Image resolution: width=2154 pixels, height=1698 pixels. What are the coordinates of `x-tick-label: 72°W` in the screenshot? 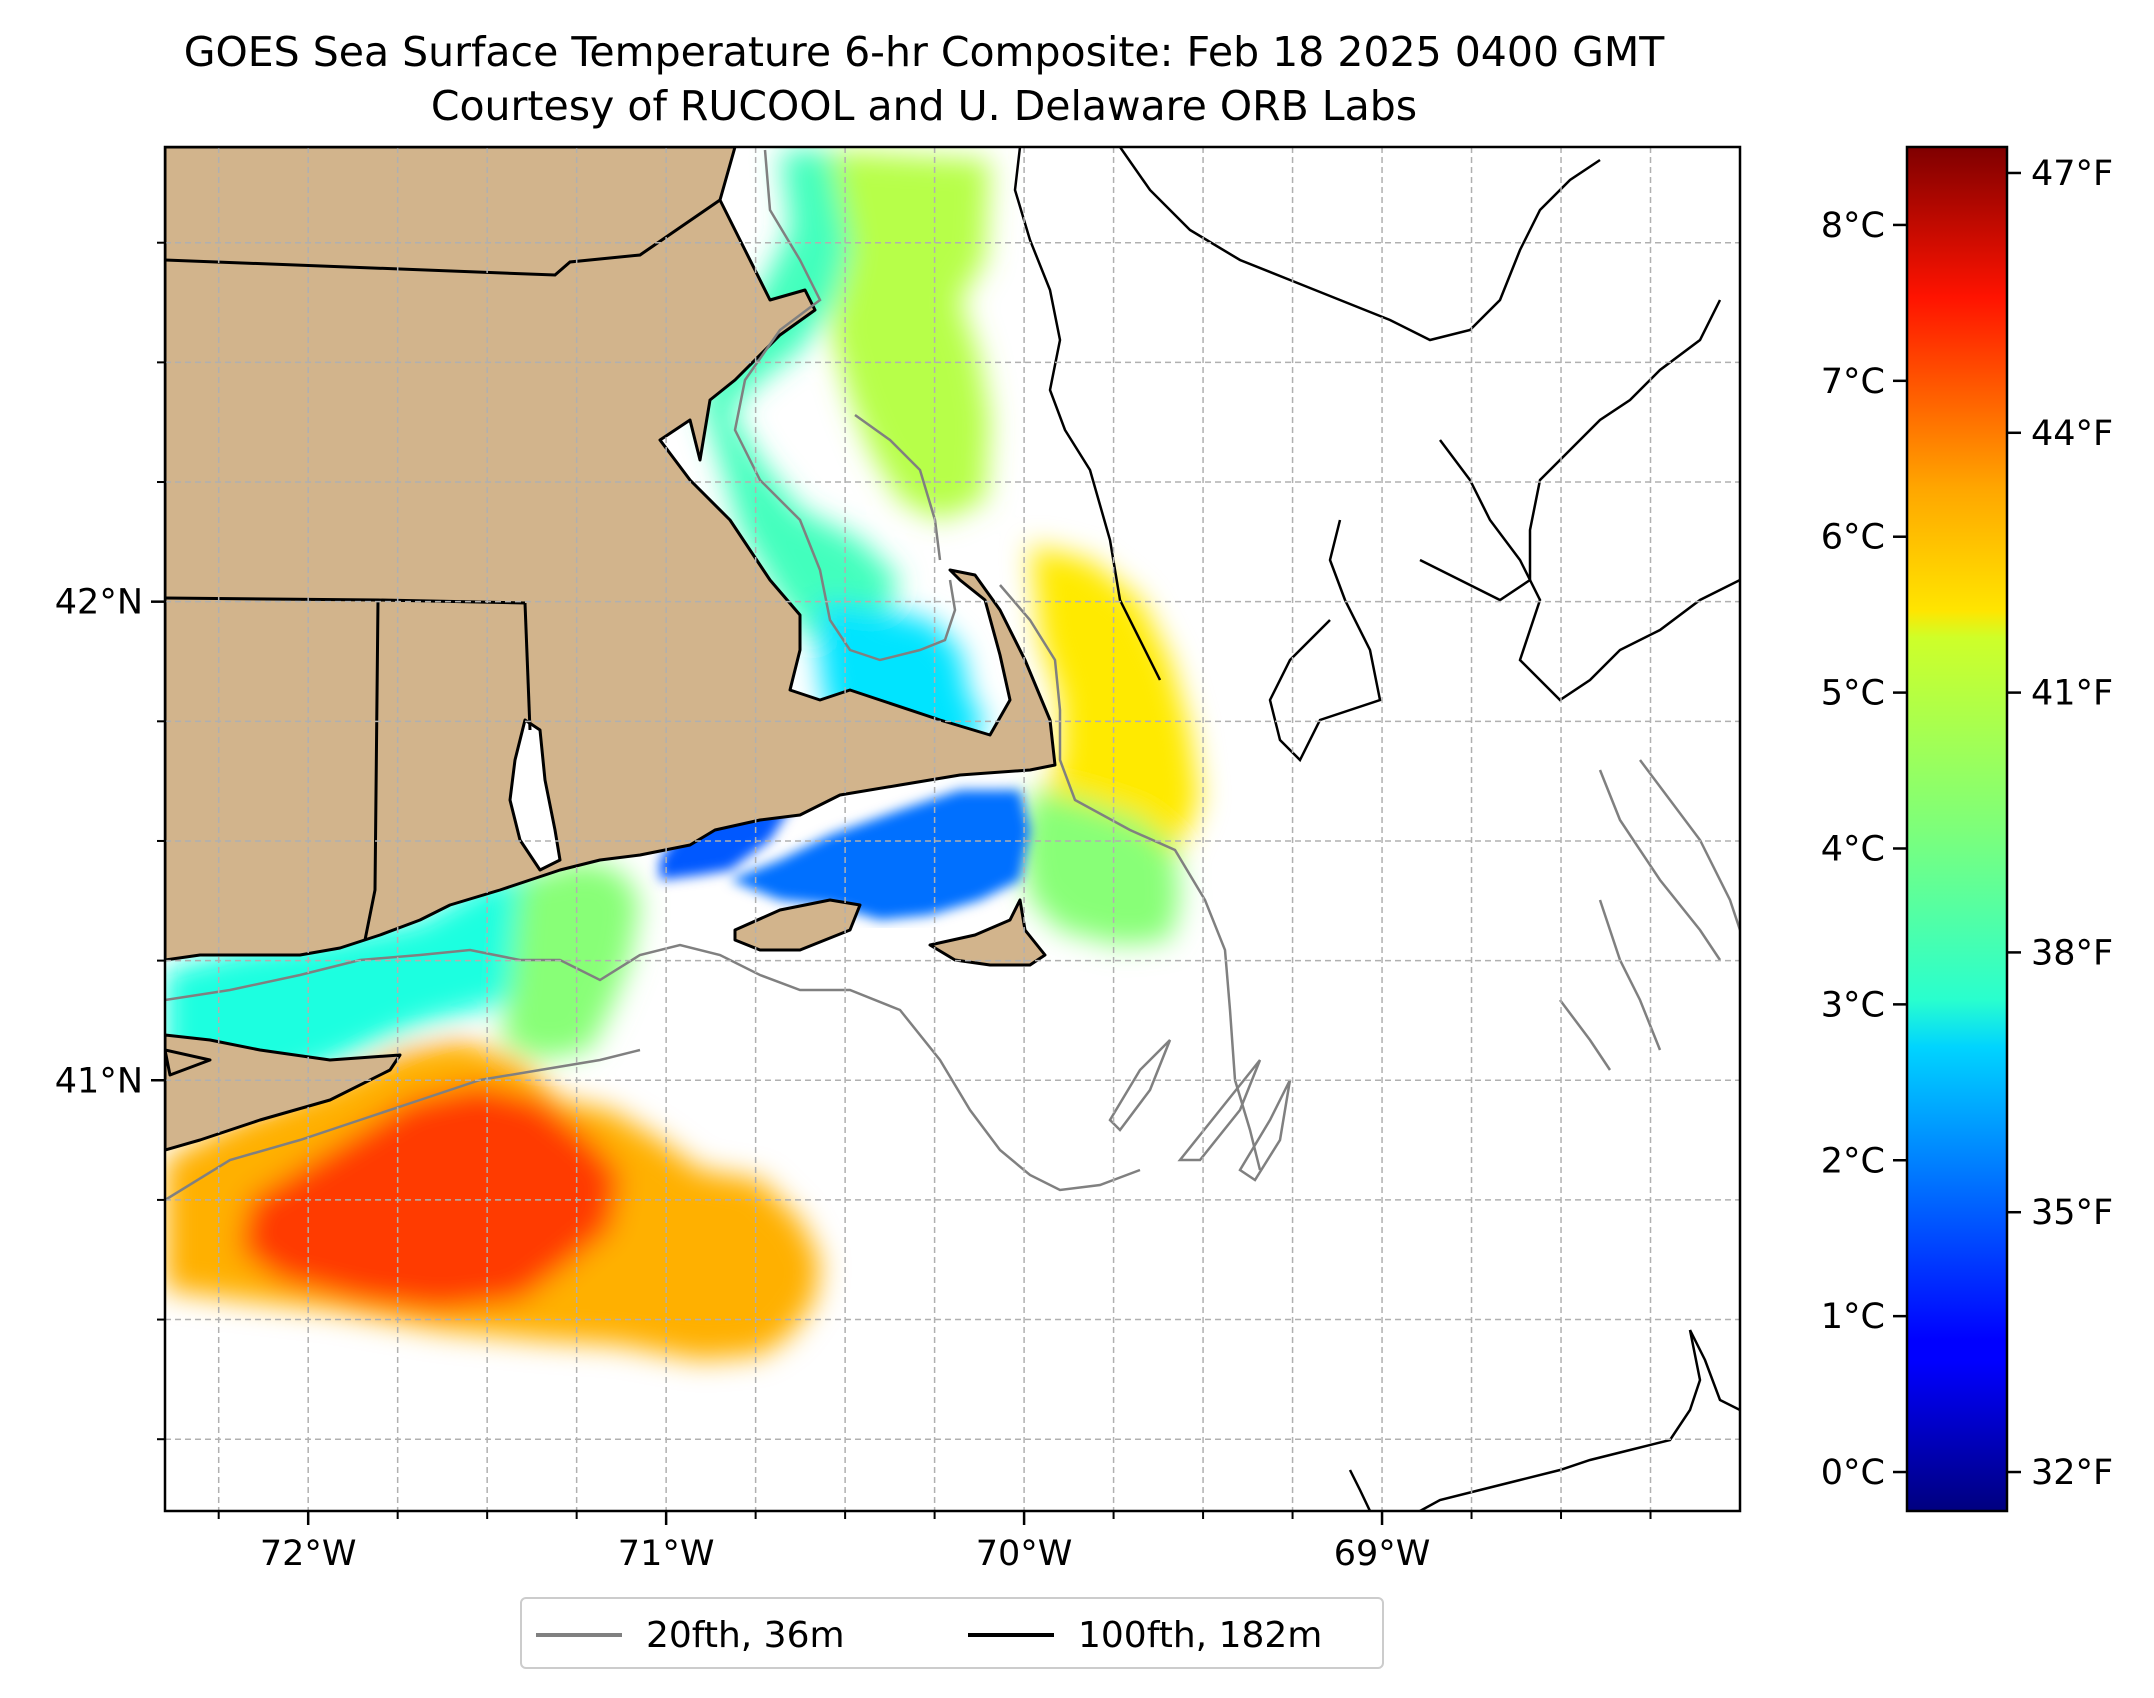 It's located at (308, 1554).